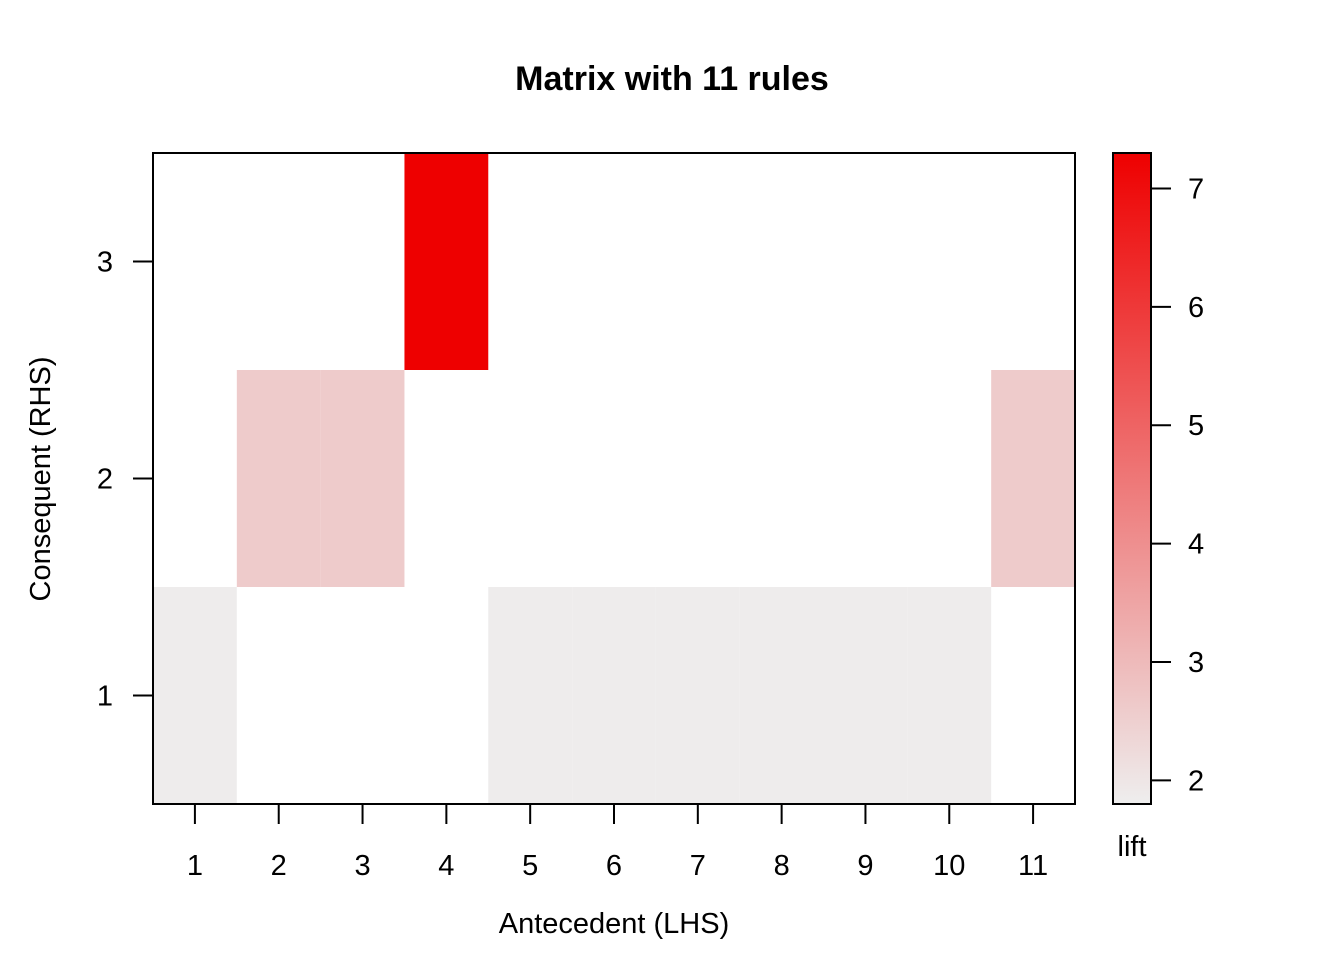 The height and width of the screenshot is (960, 1344). Describe the element at coordinates (1033, 866) in the screenshot. I see `x-tick-label: 11` at that location.